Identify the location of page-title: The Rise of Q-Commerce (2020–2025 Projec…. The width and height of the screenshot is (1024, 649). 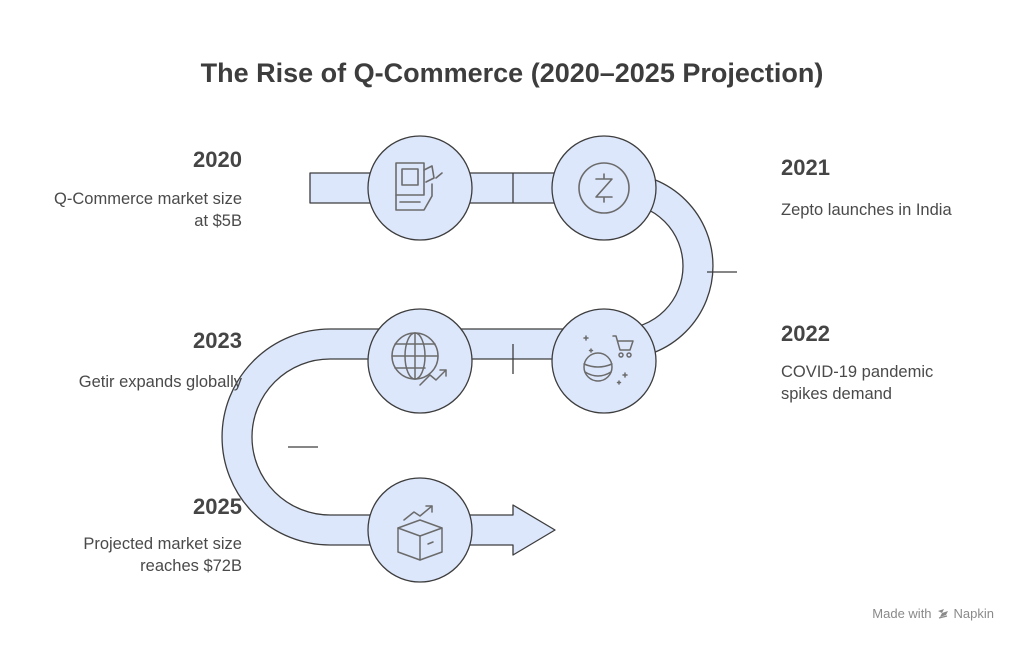
(512, 73).